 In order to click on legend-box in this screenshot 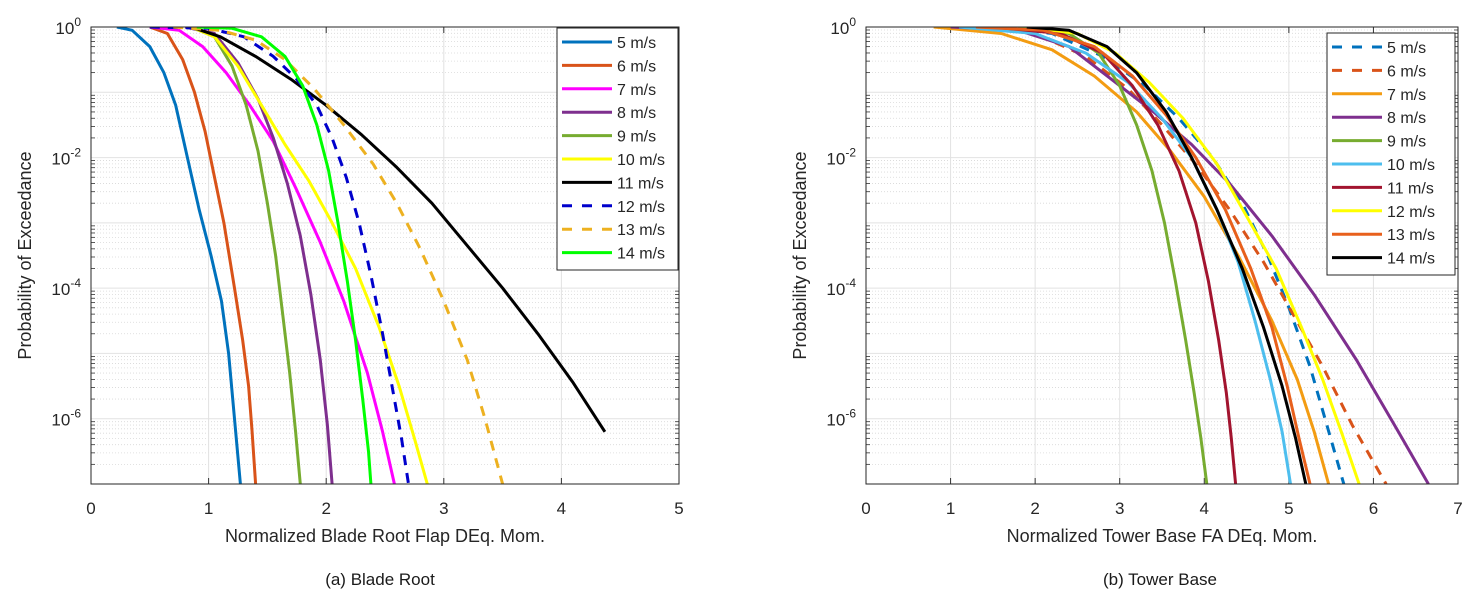, I will do `click(617, 149)`.